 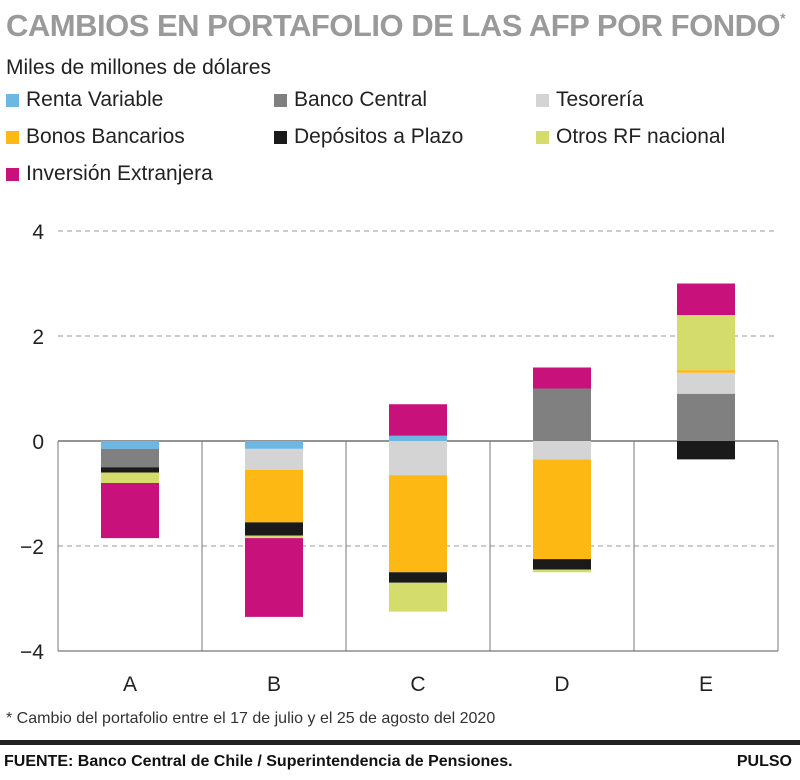 What do you see at coordinates (764, 761) in the screenshot?
I see `brand-logo-text: PULSO` at bounding box center [764, 761].